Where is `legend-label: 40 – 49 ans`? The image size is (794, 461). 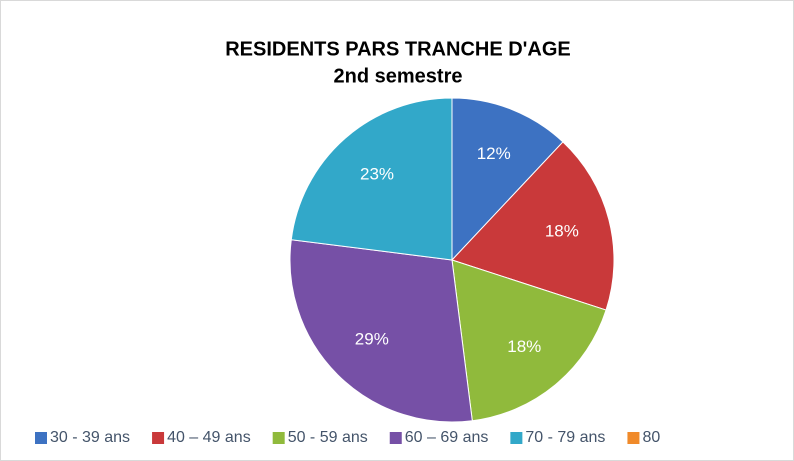 legend-label: 40 – 49 ans is located at coordinates (209, 437).